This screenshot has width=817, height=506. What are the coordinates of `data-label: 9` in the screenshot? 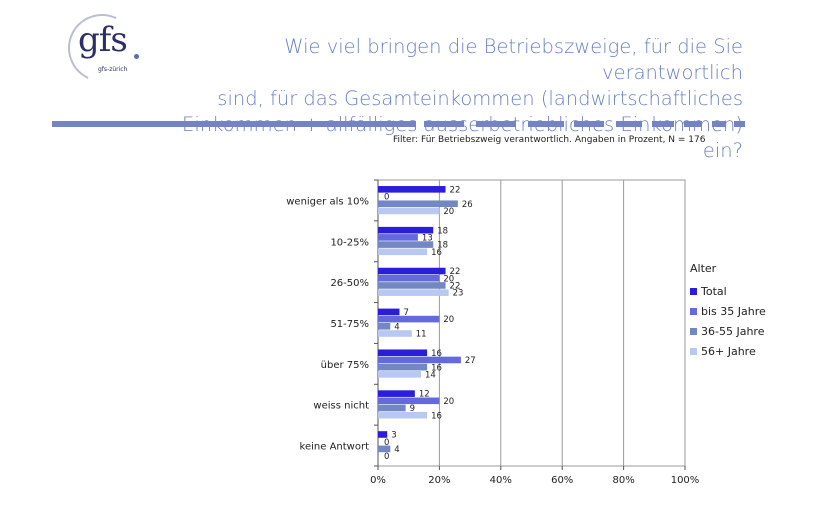 It's located at (412, 409).